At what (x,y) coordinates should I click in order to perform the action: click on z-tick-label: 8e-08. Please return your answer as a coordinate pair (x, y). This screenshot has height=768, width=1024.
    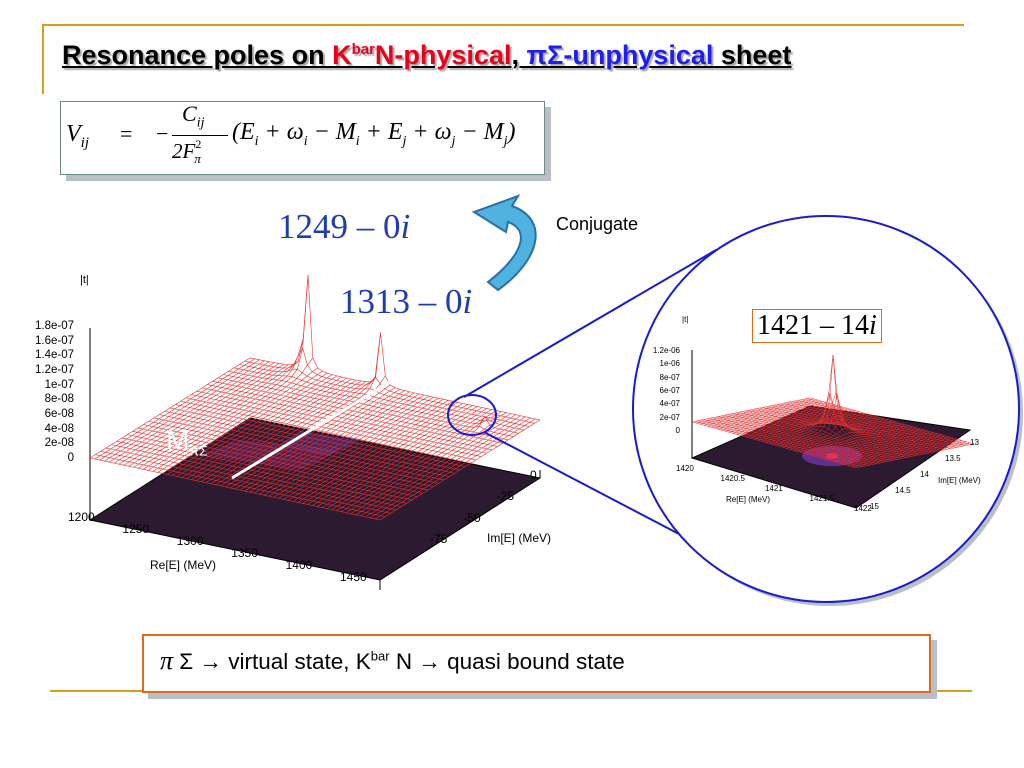
    Looking at the image, I should click on (59, 399).